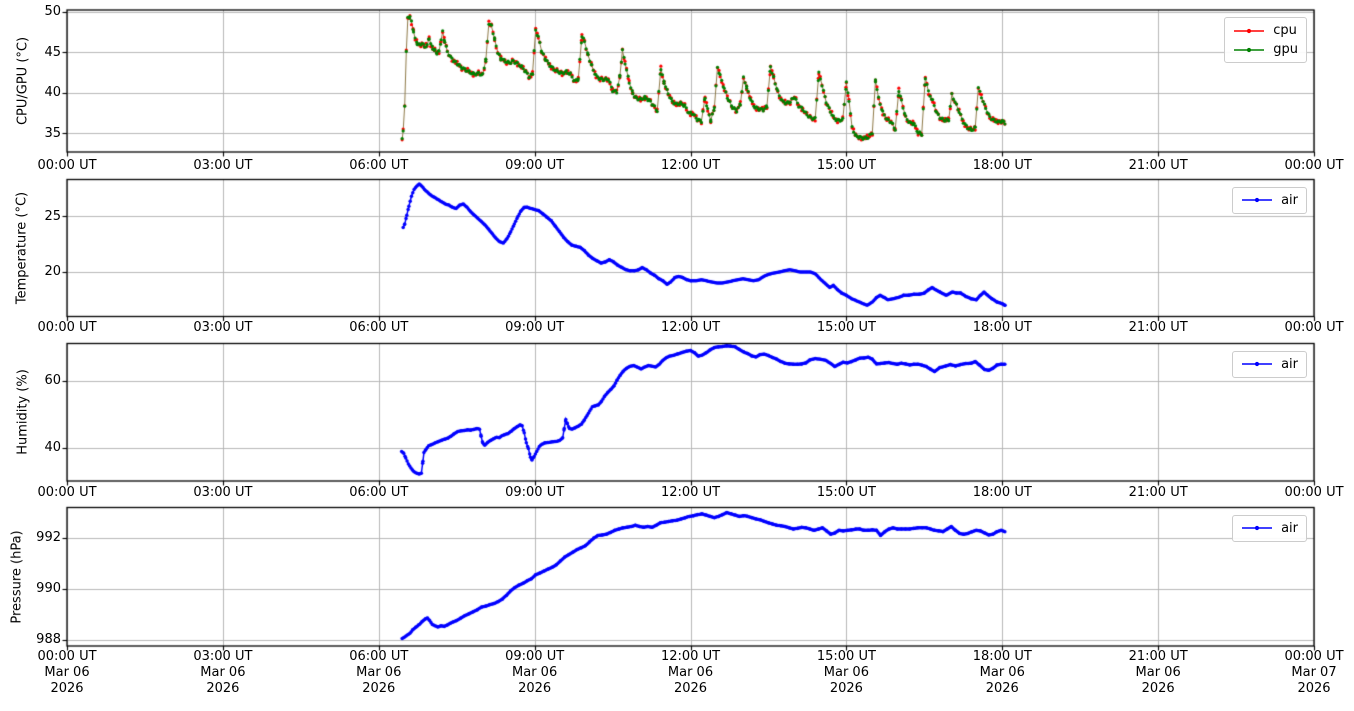 The width and height of the screenshot is (1354, 711). Describe the element at coordinates (52, 272) in the screenshot. I see `y-tick-label: 20` at that location.